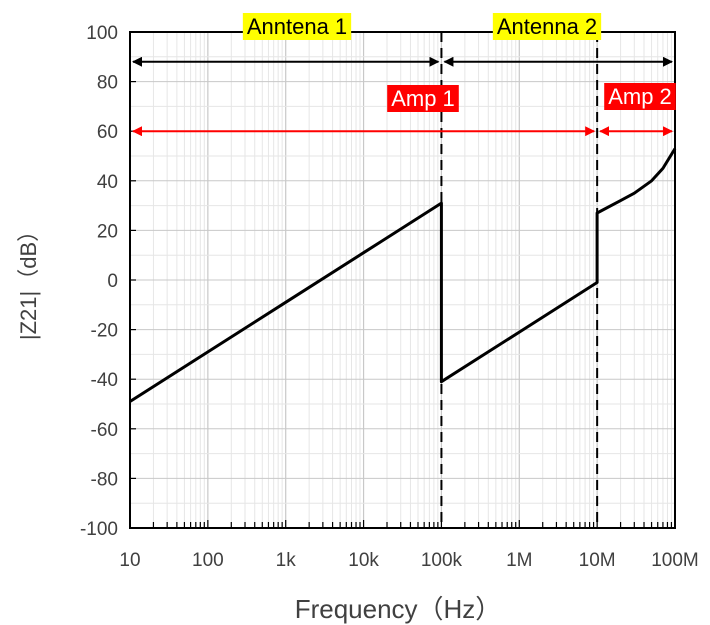 The height and width of the screenshot is (625, 710). Describe the element at coordinates (99, 529) in the screenshot. I see `y-tick-label: -100` at that location.